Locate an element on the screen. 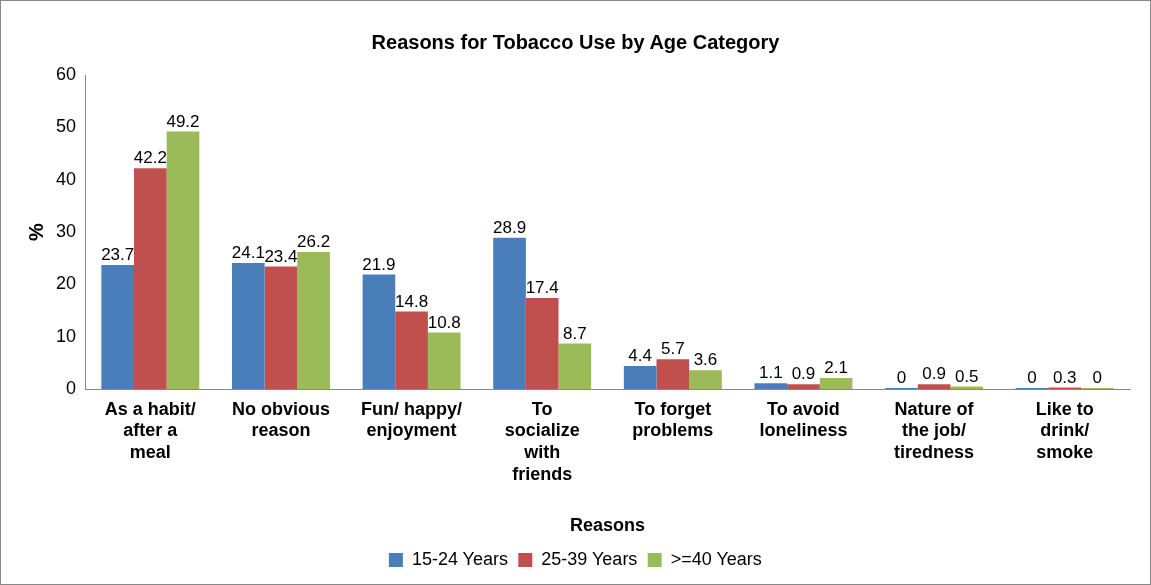  data-label: 0.3 is located at coordinates (1064, 377).